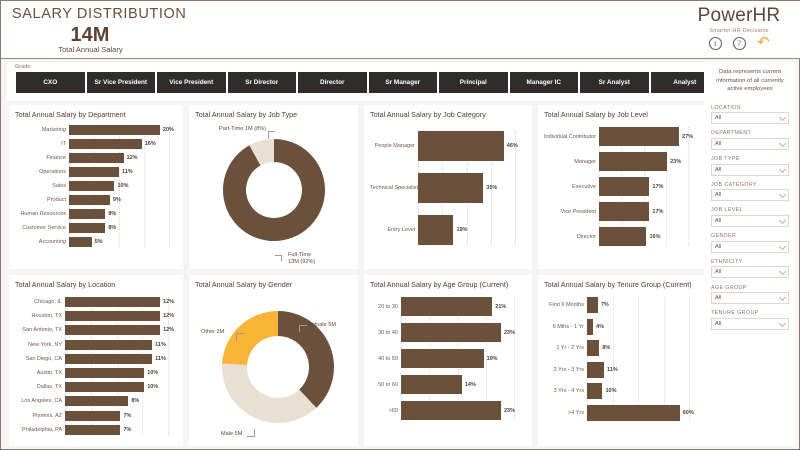 This screenshot has height=450, width=800. What do you see at coordinates (120, 82) in the screenshot?
I see `grade-tab: Sr Vice President` at bounding box center [120, 82].